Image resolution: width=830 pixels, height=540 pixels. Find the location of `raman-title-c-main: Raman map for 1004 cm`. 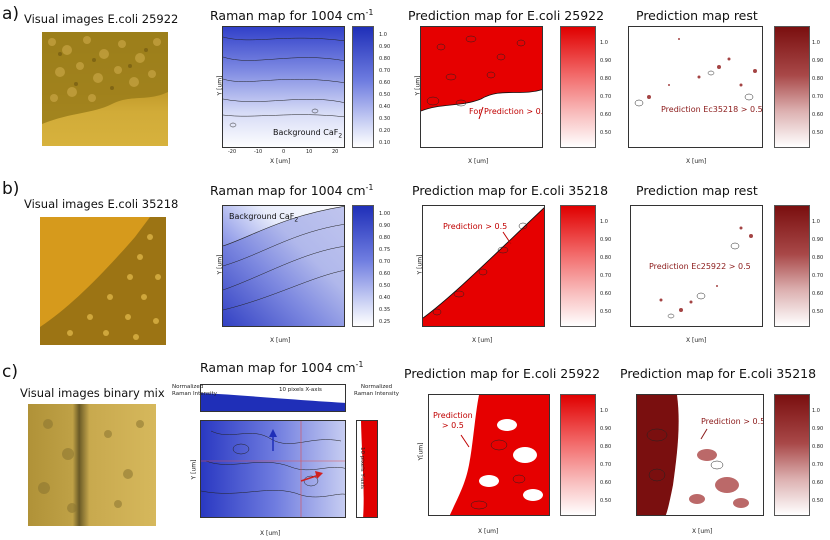

raman-title-c-main: Raman map for 1004 cm is located at coordinates (278, 368).